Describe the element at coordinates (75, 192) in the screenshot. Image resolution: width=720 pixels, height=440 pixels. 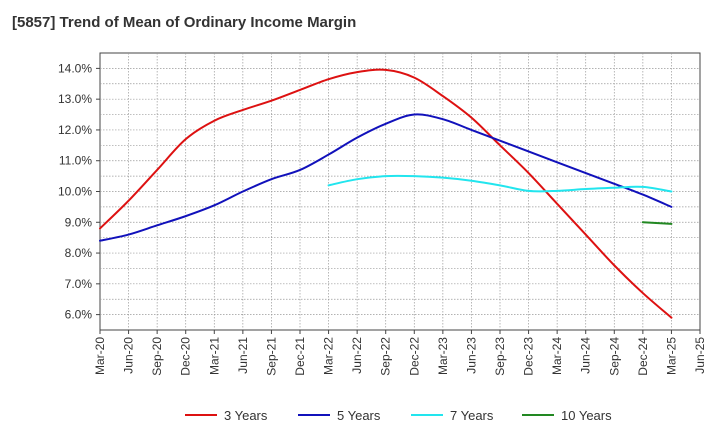
I see `y-tick-label: 10.0%` at that location.